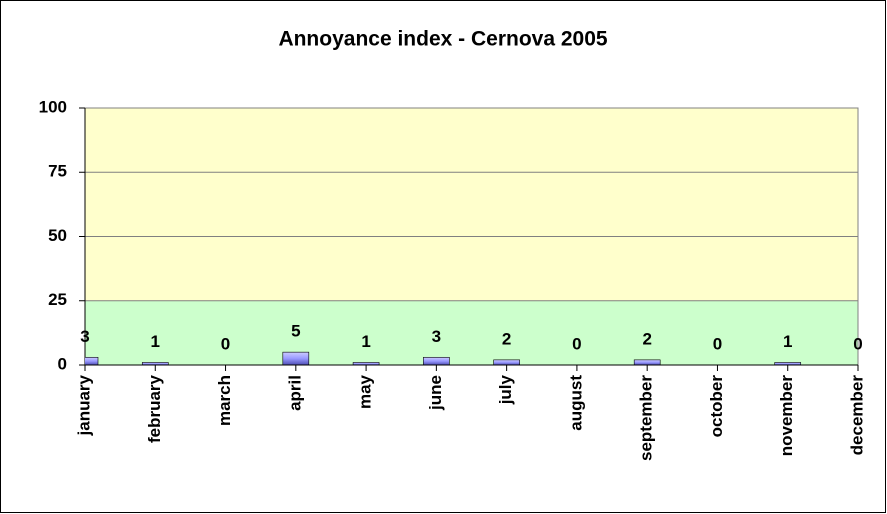 The width and height of the screenshot is (887, 514). I want to click on x-tick-label: january, so click(83, 405).